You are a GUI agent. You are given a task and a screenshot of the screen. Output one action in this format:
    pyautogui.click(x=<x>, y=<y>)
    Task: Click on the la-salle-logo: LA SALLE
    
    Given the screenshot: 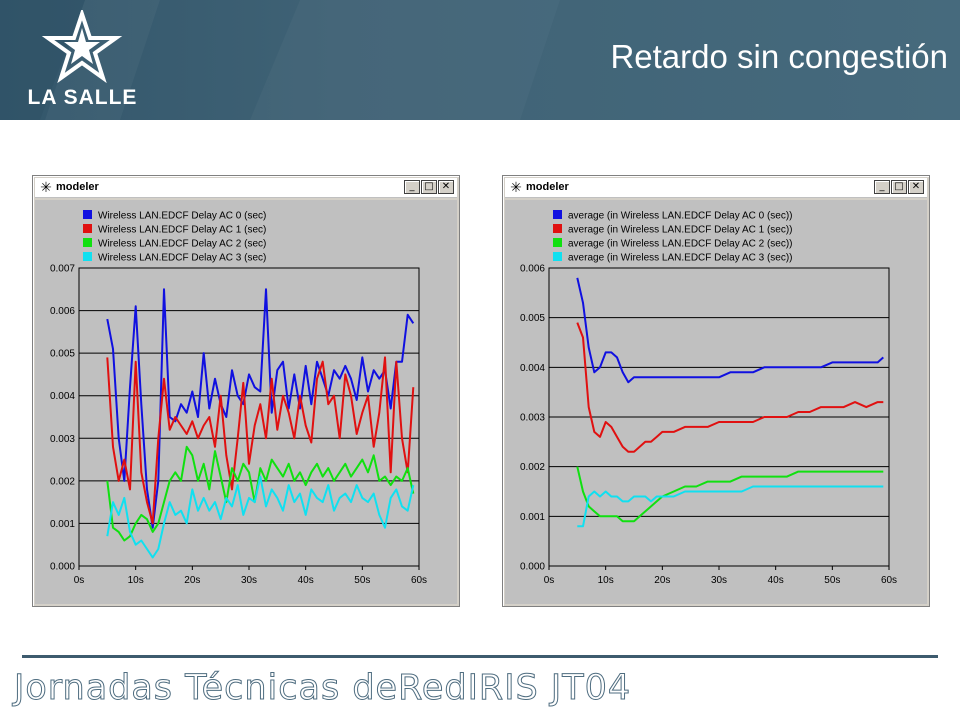 What is the action you would take?
    pyautogui.click(x=82, y=60)
    